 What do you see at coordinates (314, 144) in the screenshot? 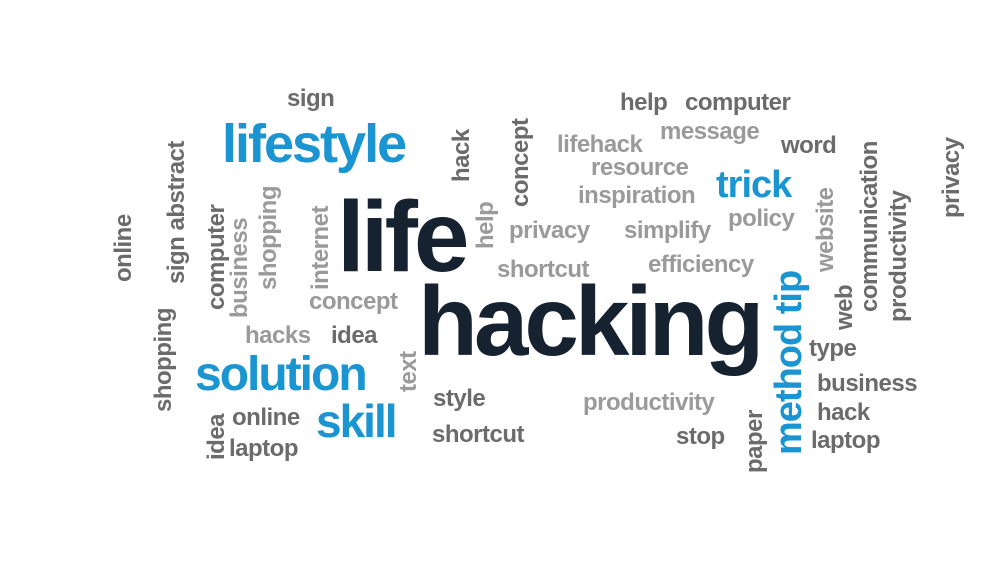
I see `word-lifestyle: lifestyle` at bounding box center [314, 144].